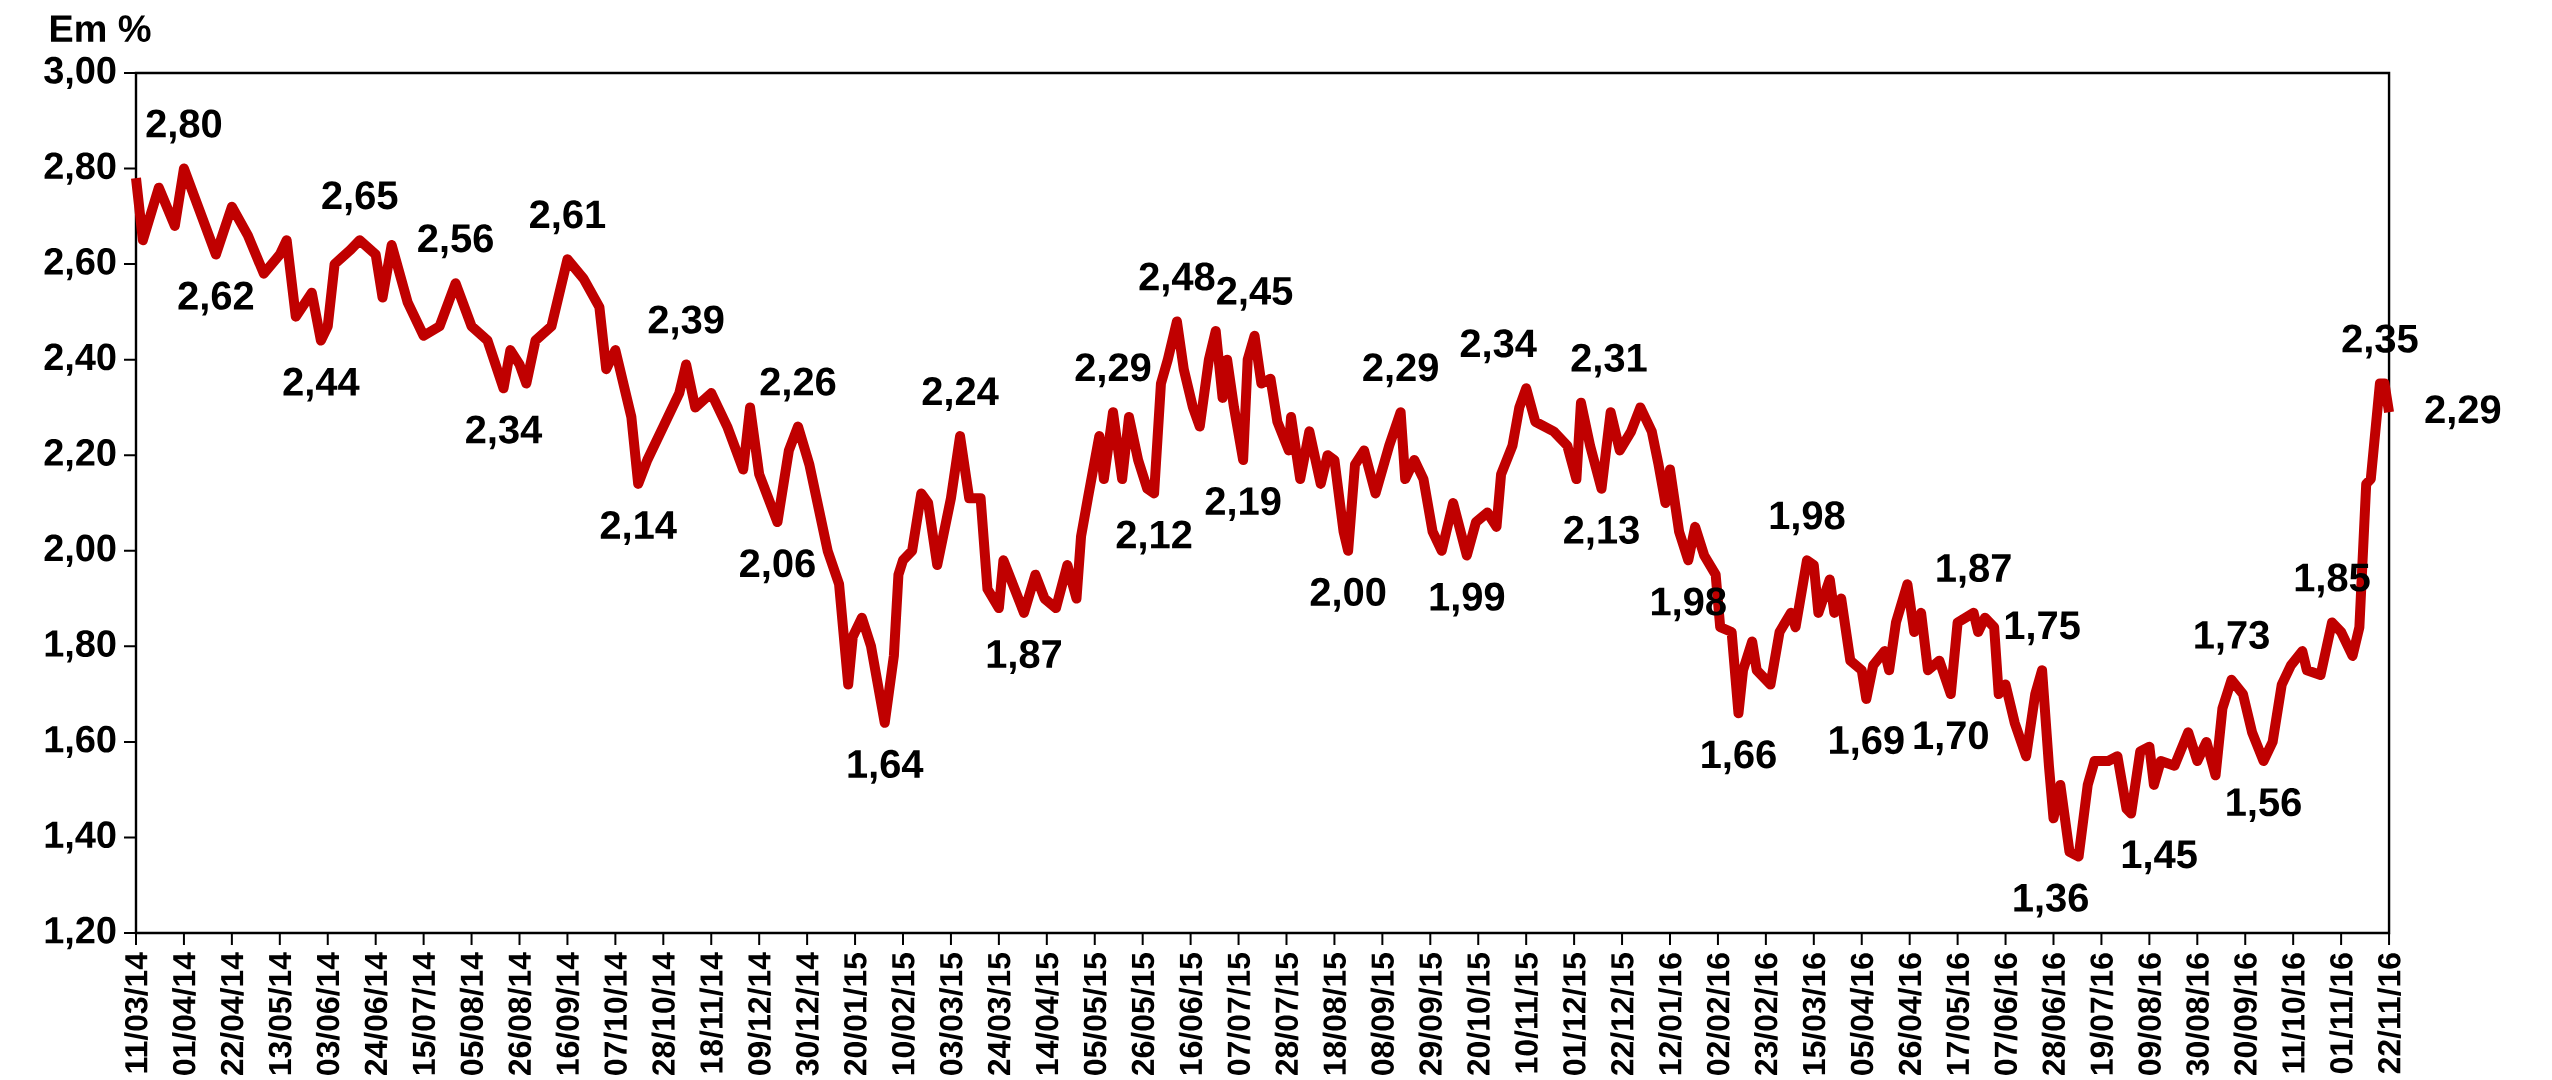  Describe the element at coordinates (568, 217) in the screenshot. I see `annotation: 2,61` at that location.